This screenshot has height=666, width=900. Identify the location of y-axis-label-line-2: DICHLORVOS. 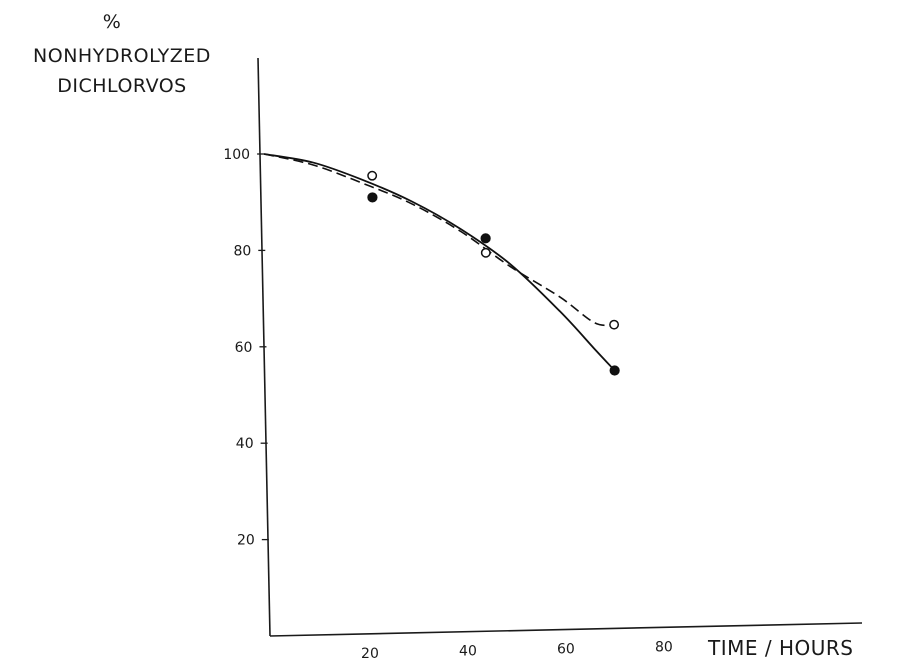
(122, 86).